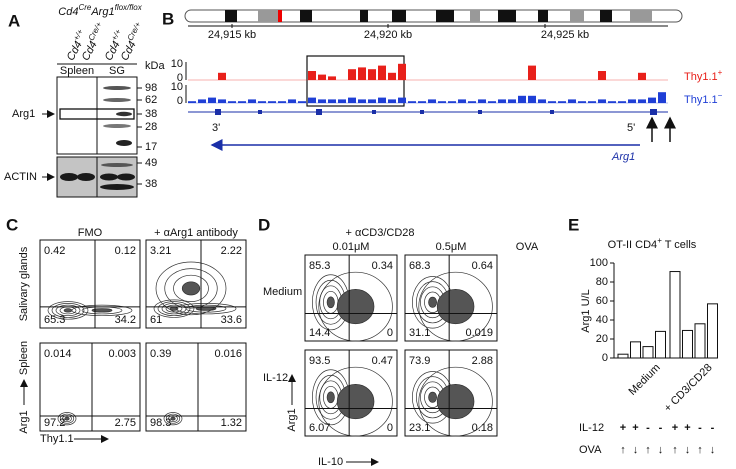 The image size is (736, 469). Describe the element at coordinates (573, 224) in the screenshot. I see `panel-letter: E` at that location.